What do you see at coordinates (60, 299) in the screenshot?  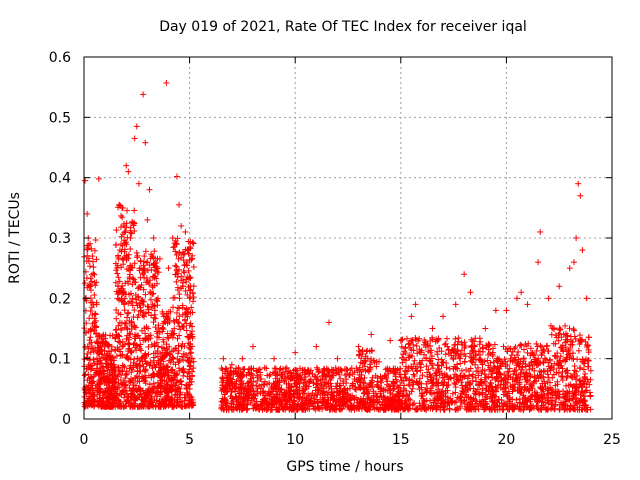 I see `y-tick-label: 0.2` at bounding box center [60, 299].